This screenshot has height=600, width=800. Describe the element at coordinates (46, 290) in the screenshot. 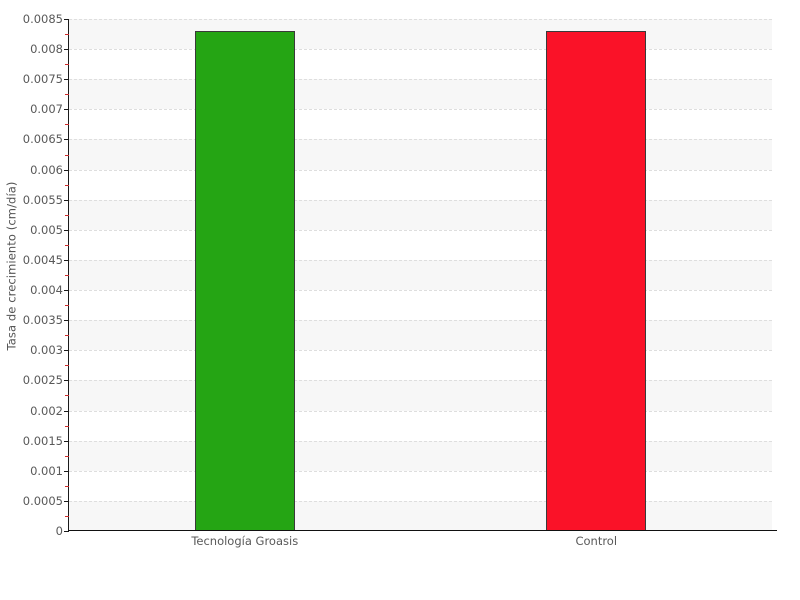

I see `y-axis-tick-label: 0.004` at that location.